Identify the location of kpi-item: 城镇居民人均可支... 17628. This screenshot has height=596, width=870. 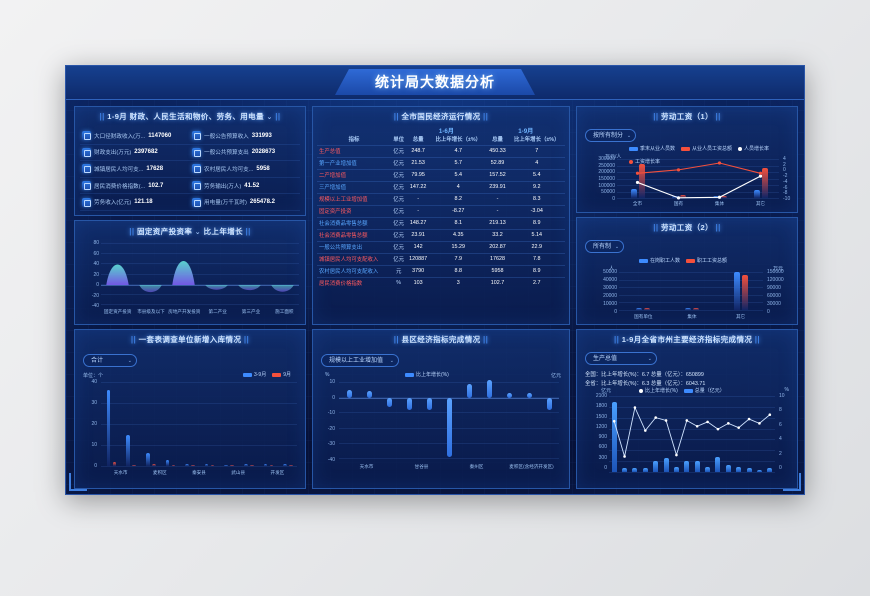
(135, 169).